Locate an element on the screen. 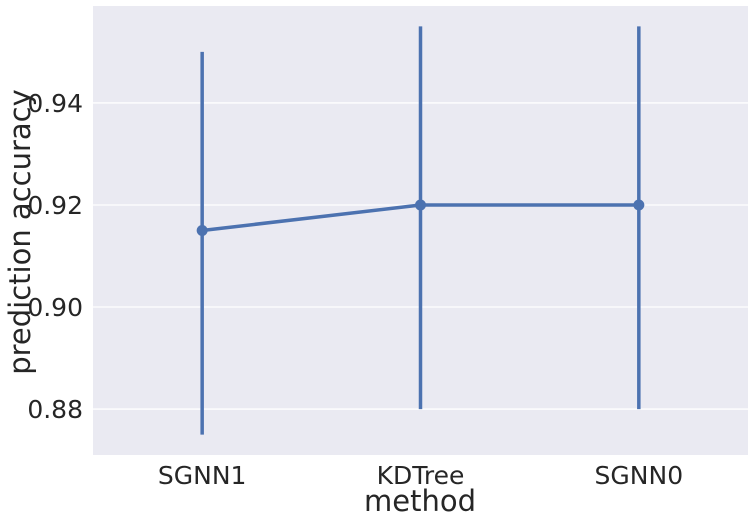  x-tick-label: SGNN1 is located at coordinates (202, 475).